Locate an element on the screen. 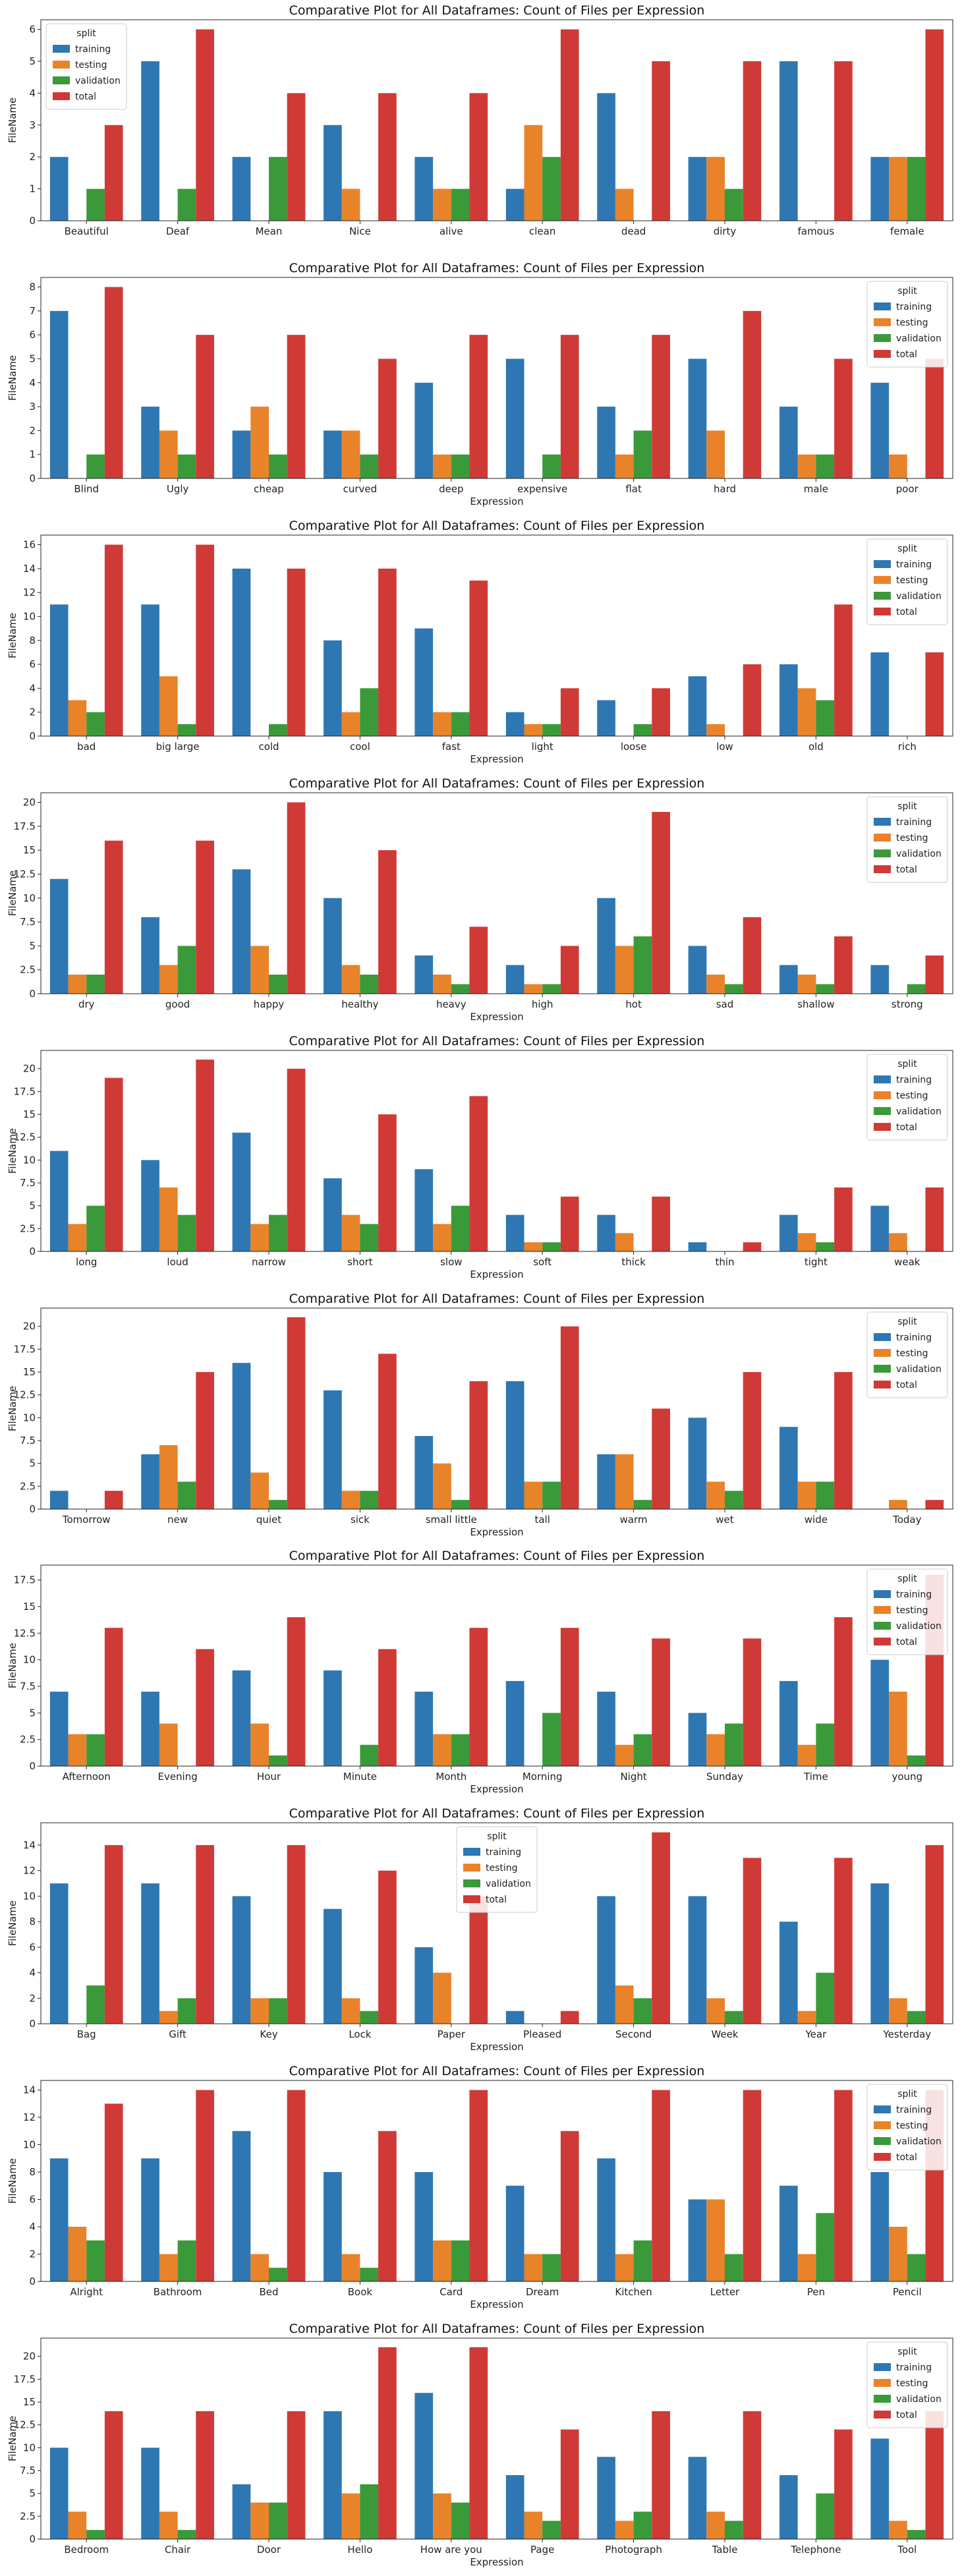  bar-total-famous is located at coordinates (843, 141).